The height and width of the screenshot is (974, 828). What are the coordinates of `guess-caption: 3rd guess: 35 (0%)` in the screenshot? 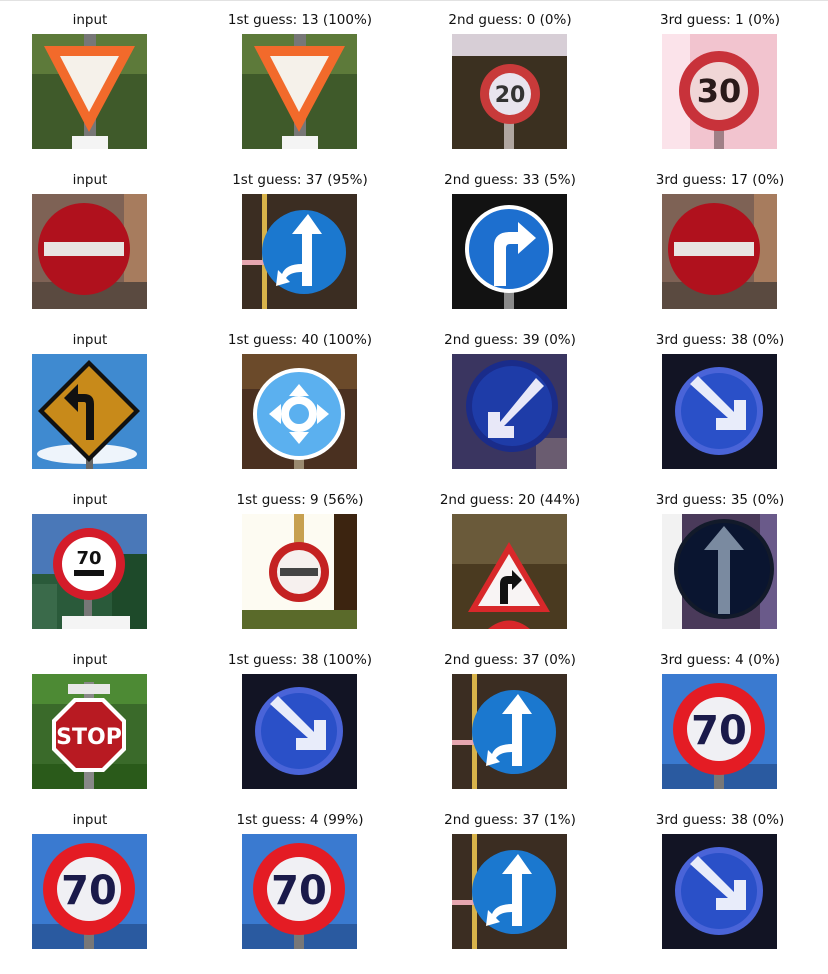 It's located at (720, 500).